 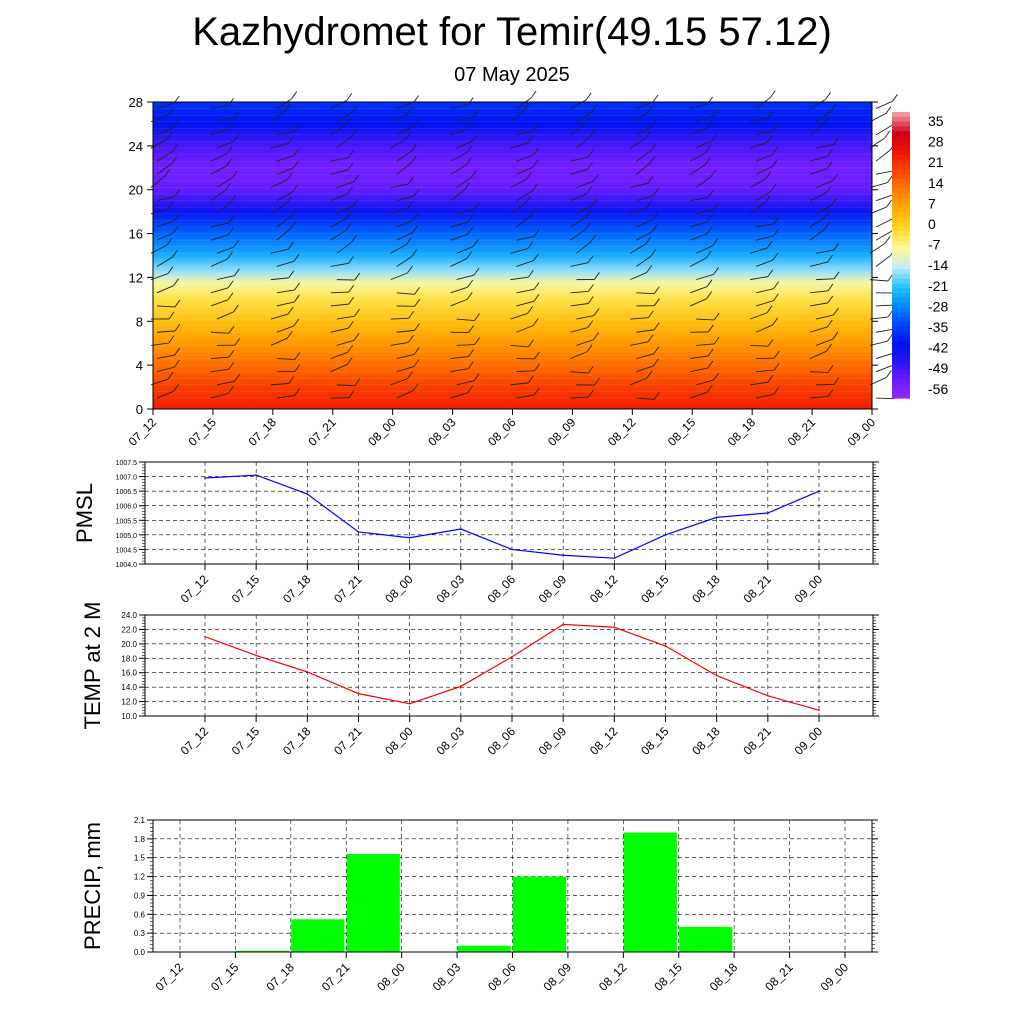 What do you see at coordinates (127, 507) in the screenshot?
I see `y-tick-label: 1006.0` at bounding box center [127, 507].